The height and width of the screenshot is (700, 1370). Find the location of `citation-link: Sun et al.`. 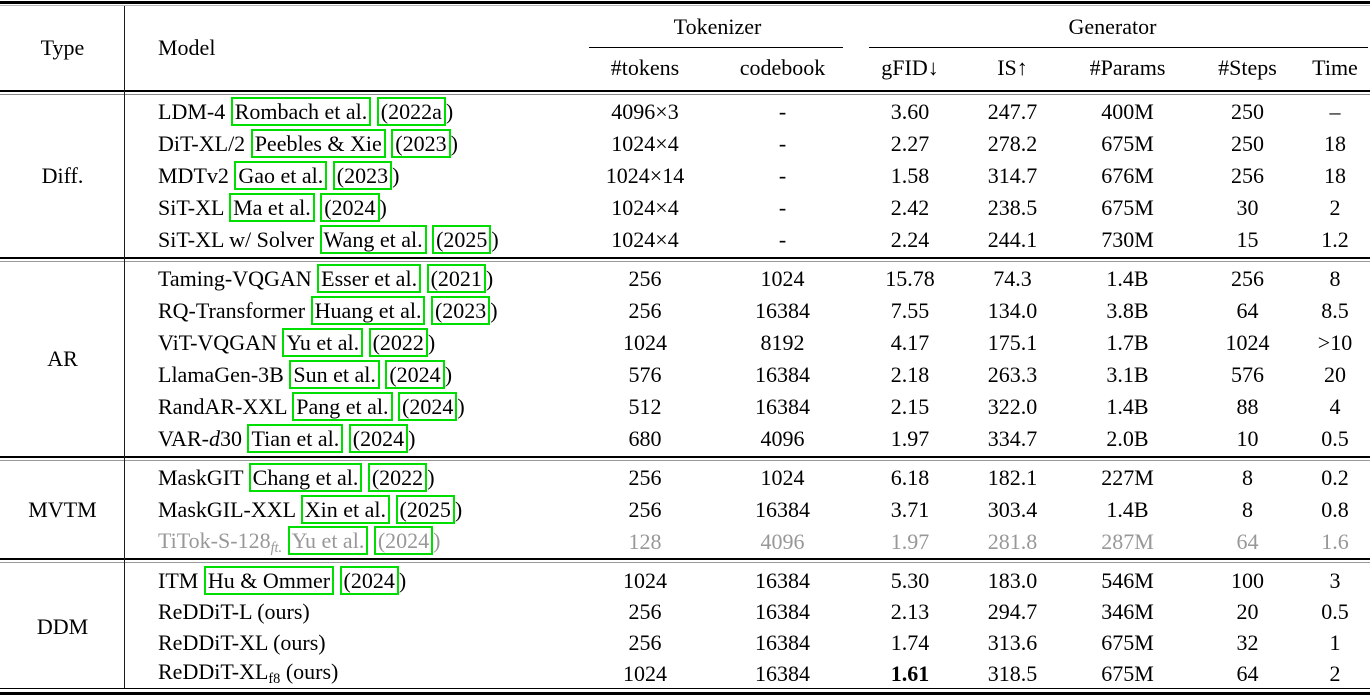

citation-link: Sun et al. is located at coordinates (334, 374).